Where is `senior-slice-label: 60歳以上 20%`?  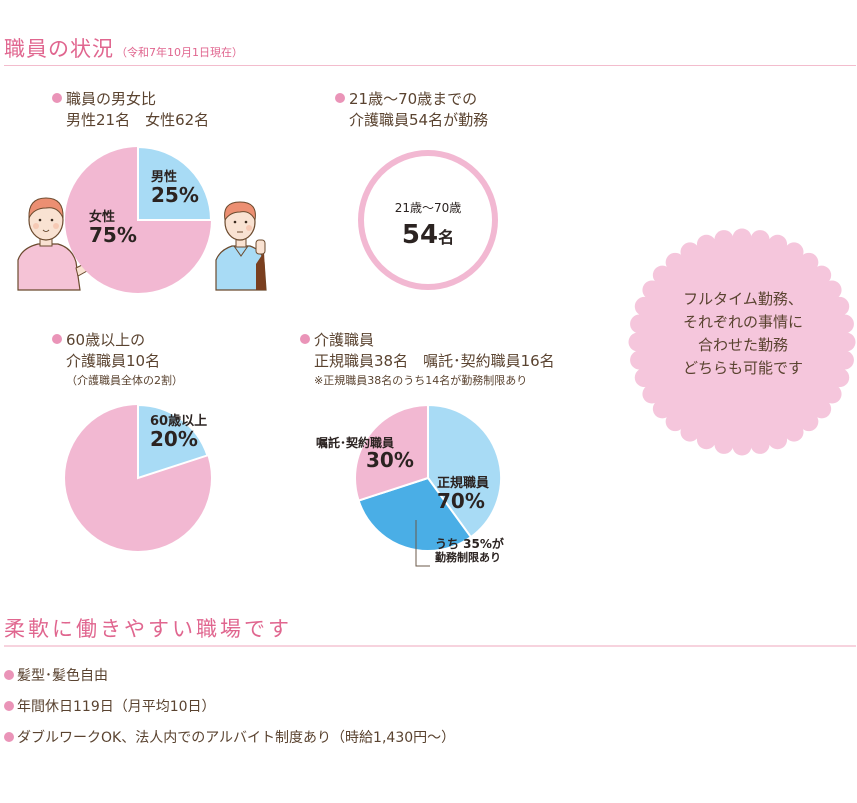
senior-slice-label: 60歳以上 20% is located at coordinates (178, 432).